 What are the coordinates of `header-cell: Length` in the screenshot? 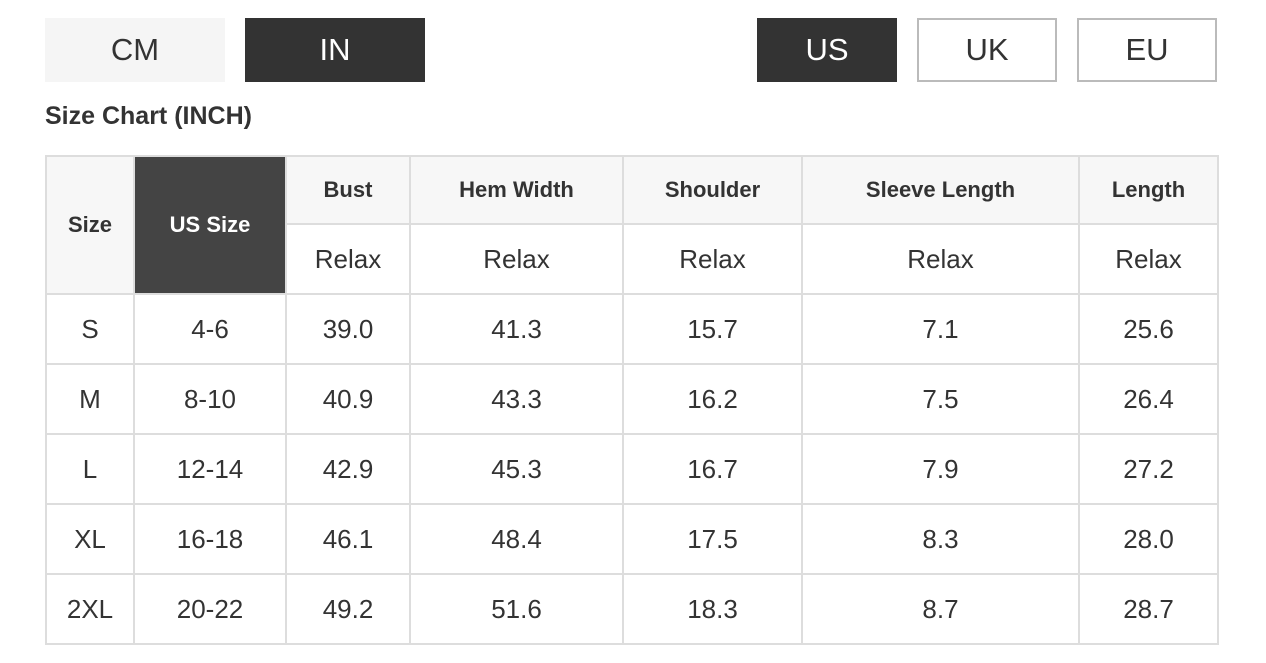 It's located at (1148, 190).